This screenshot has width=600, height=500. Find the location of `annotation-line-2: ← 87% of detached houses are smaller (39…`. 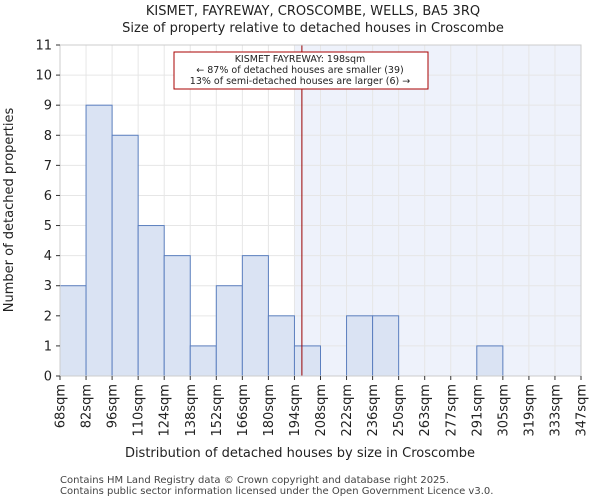

annotation-line-2: ← 87% of detached houses are smaller (39… is located at coordinates (299, 70).